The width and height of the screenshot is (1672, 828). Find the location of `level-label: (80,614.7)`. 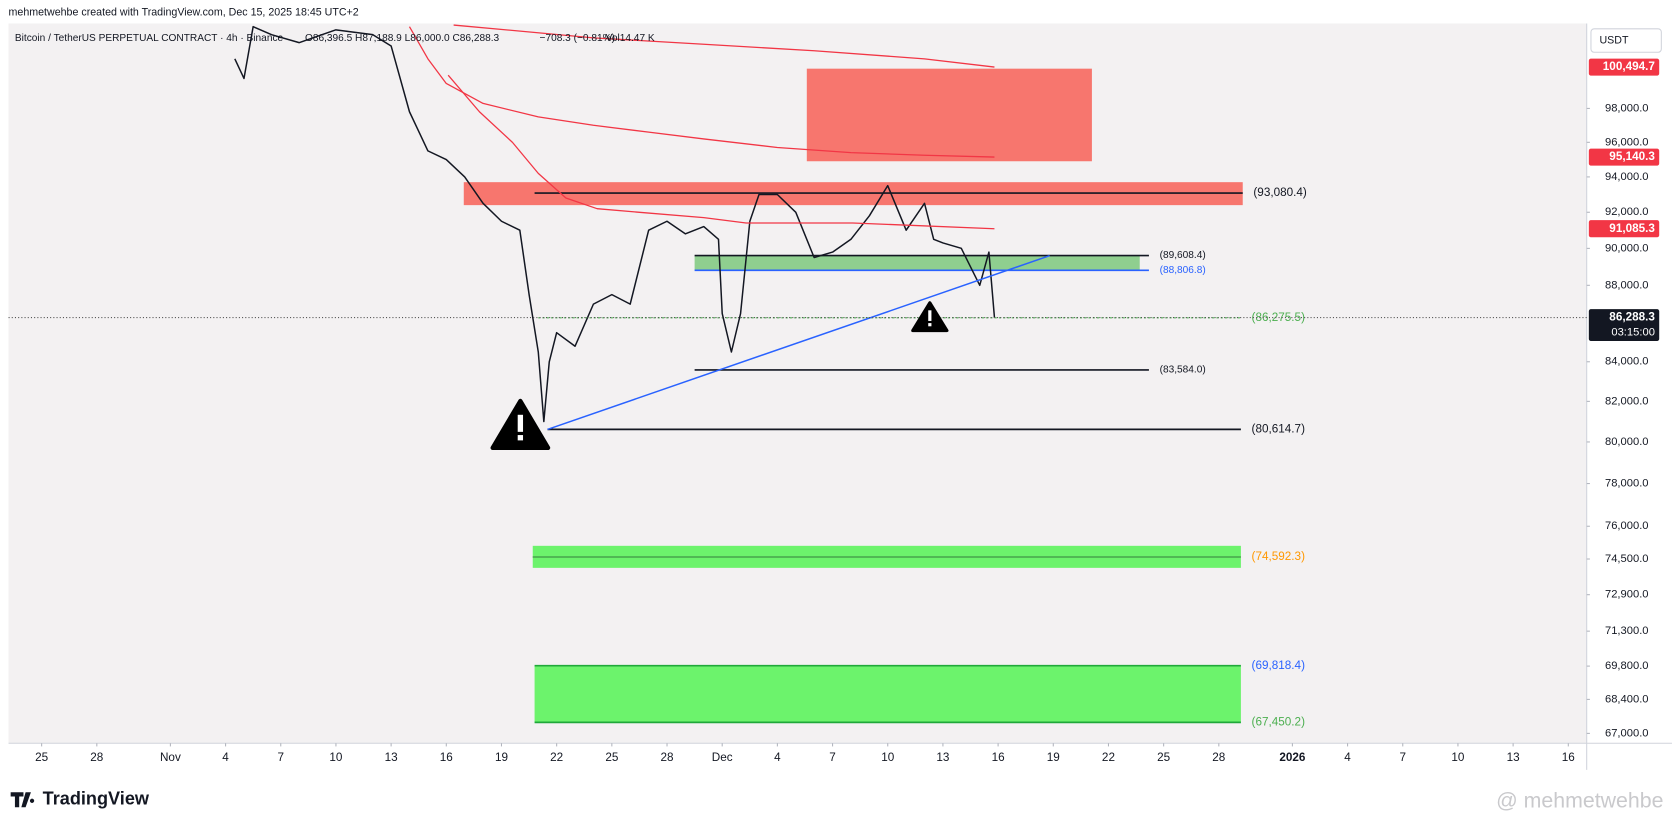

level-label: (80,614.7) is located at coordinates (1279, 428).